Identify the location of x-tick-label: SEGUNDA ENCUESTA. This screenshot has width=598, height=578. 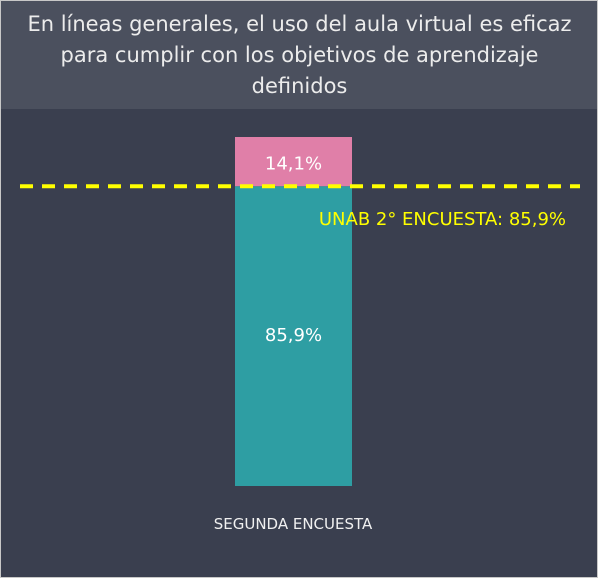
(293, 524).